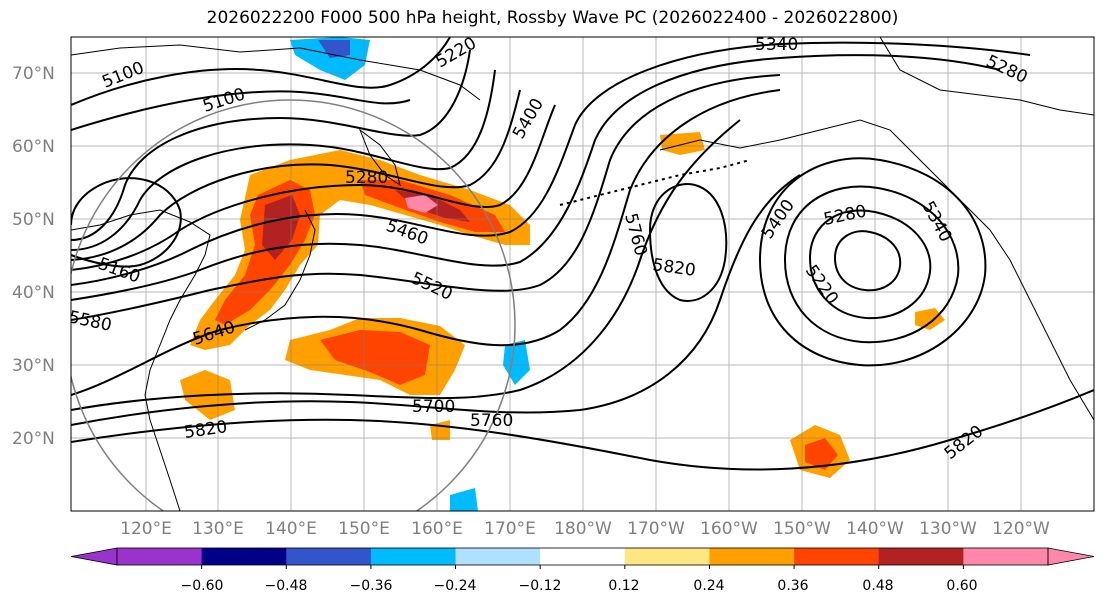  I want to click on colorbar-tick-label: −0.48, so click(286, 586).